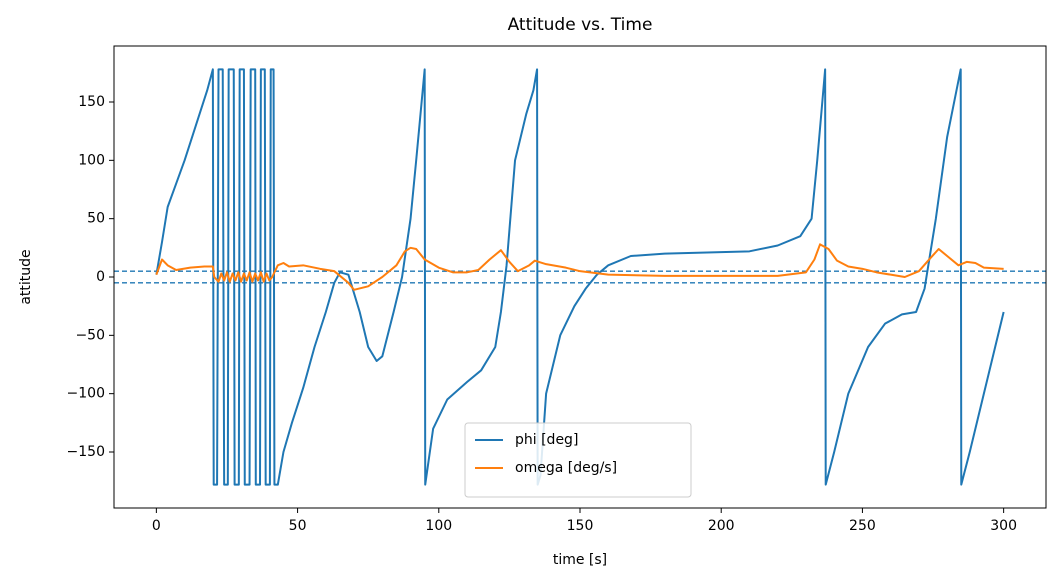 The width and height of the screenshot is (1060, 586). What do you see at coordinates (580, 526) in the screenshot?
I see `x-tick-label: 150` at bounding box center [580, 526].